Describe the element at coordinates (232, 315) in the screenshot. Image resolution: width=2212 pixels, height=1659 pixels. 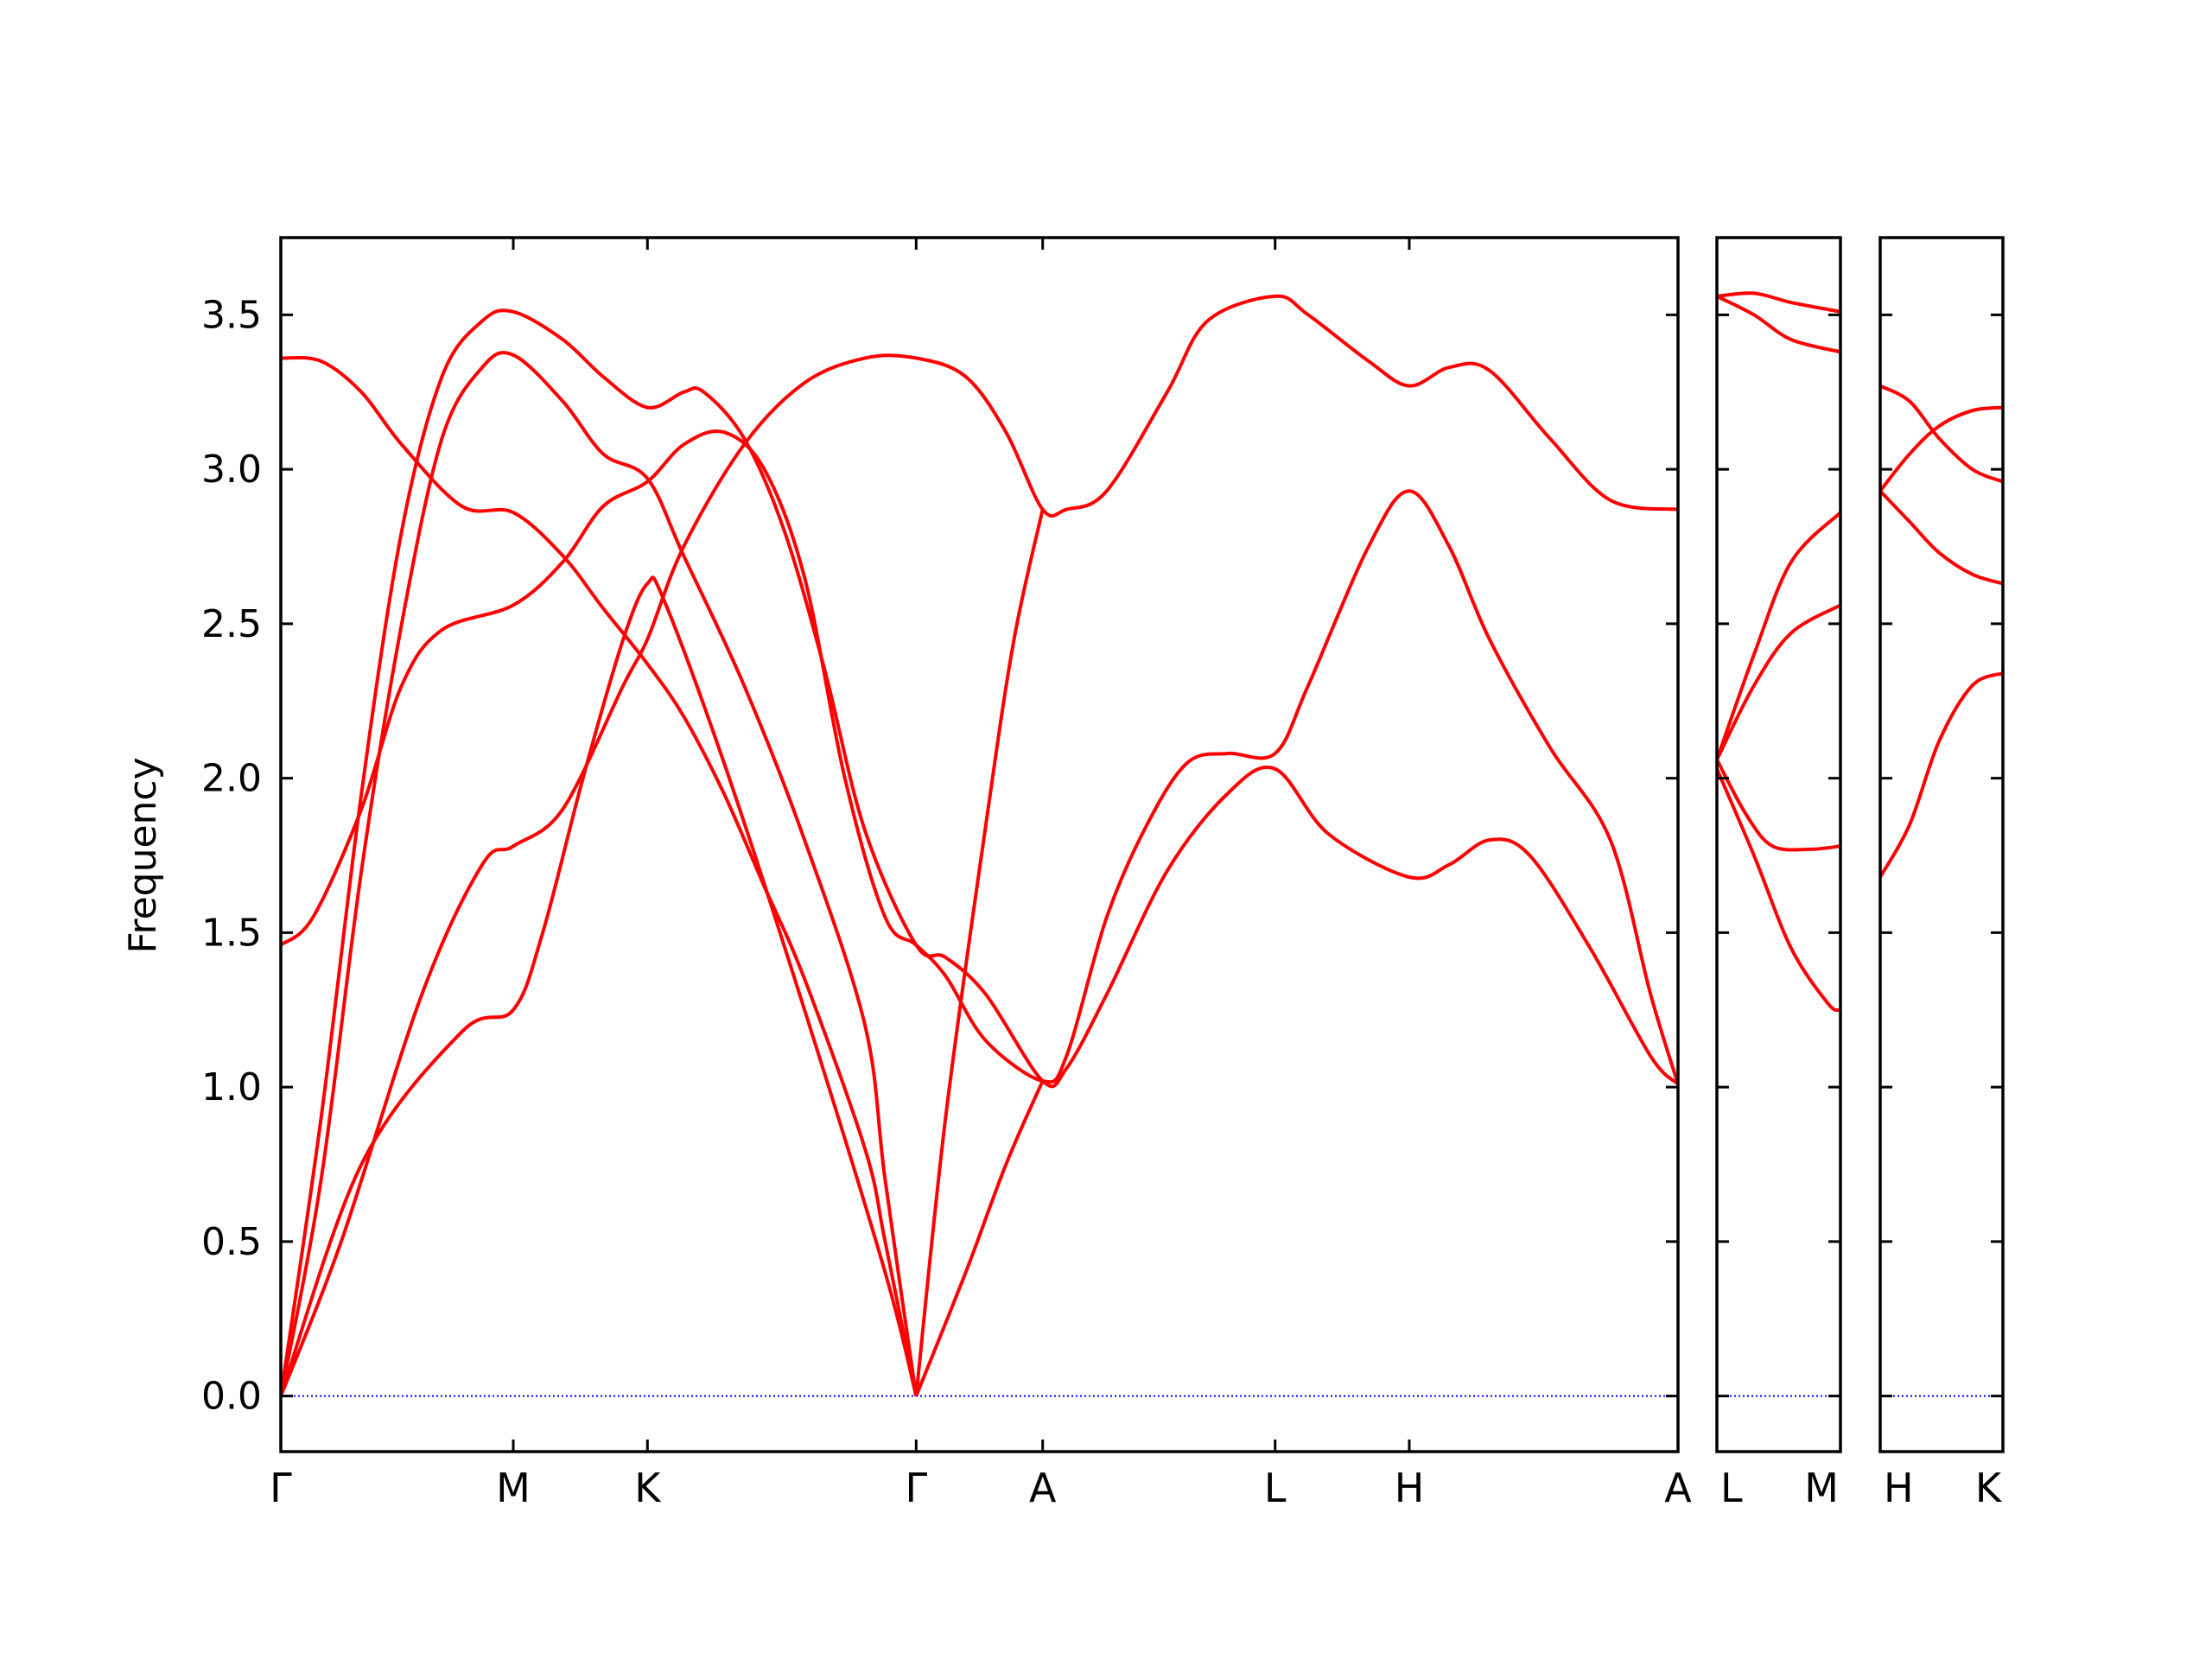
I see `y-tick-label: 3.5` at that location.